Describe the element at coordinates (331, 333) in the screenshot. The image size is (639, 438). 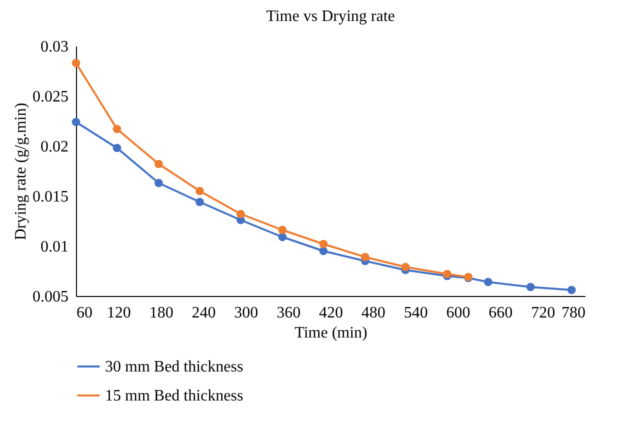
I see `x-axis-title: Time (min)` at that location.